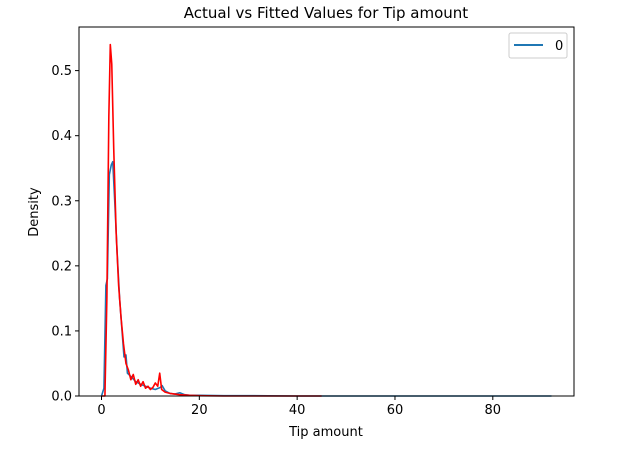  What do you see at coordinates (326, 13) in the screenshot?
I see `chart-title: Actual vs Fitted Values for Tip amount` at bounding box center [326, 13].